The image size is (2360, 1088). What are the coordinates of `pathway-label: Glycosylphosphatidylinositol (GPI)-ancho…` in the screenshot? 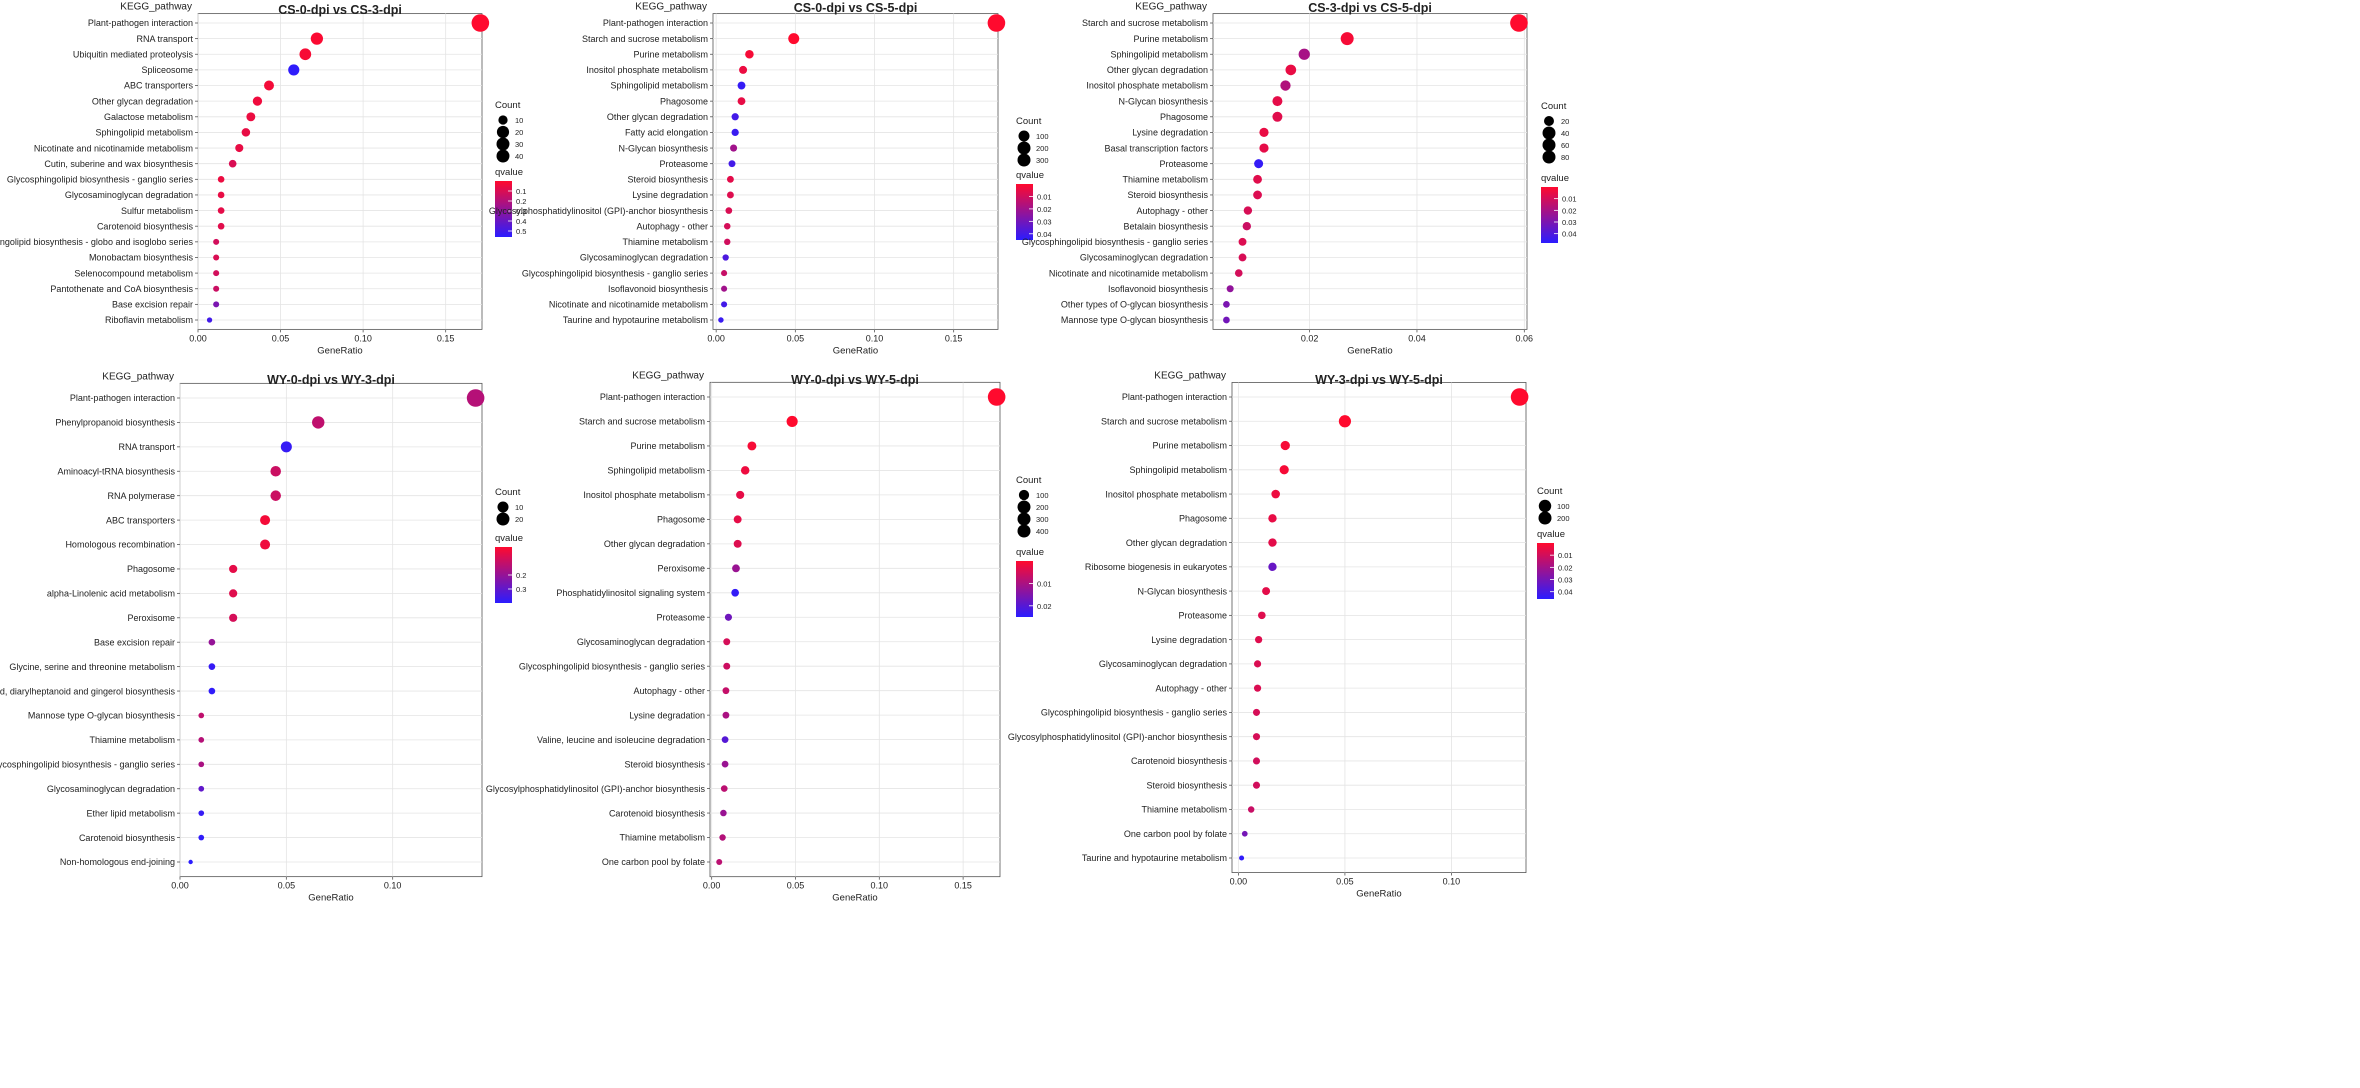 It's located at (1118, 737).